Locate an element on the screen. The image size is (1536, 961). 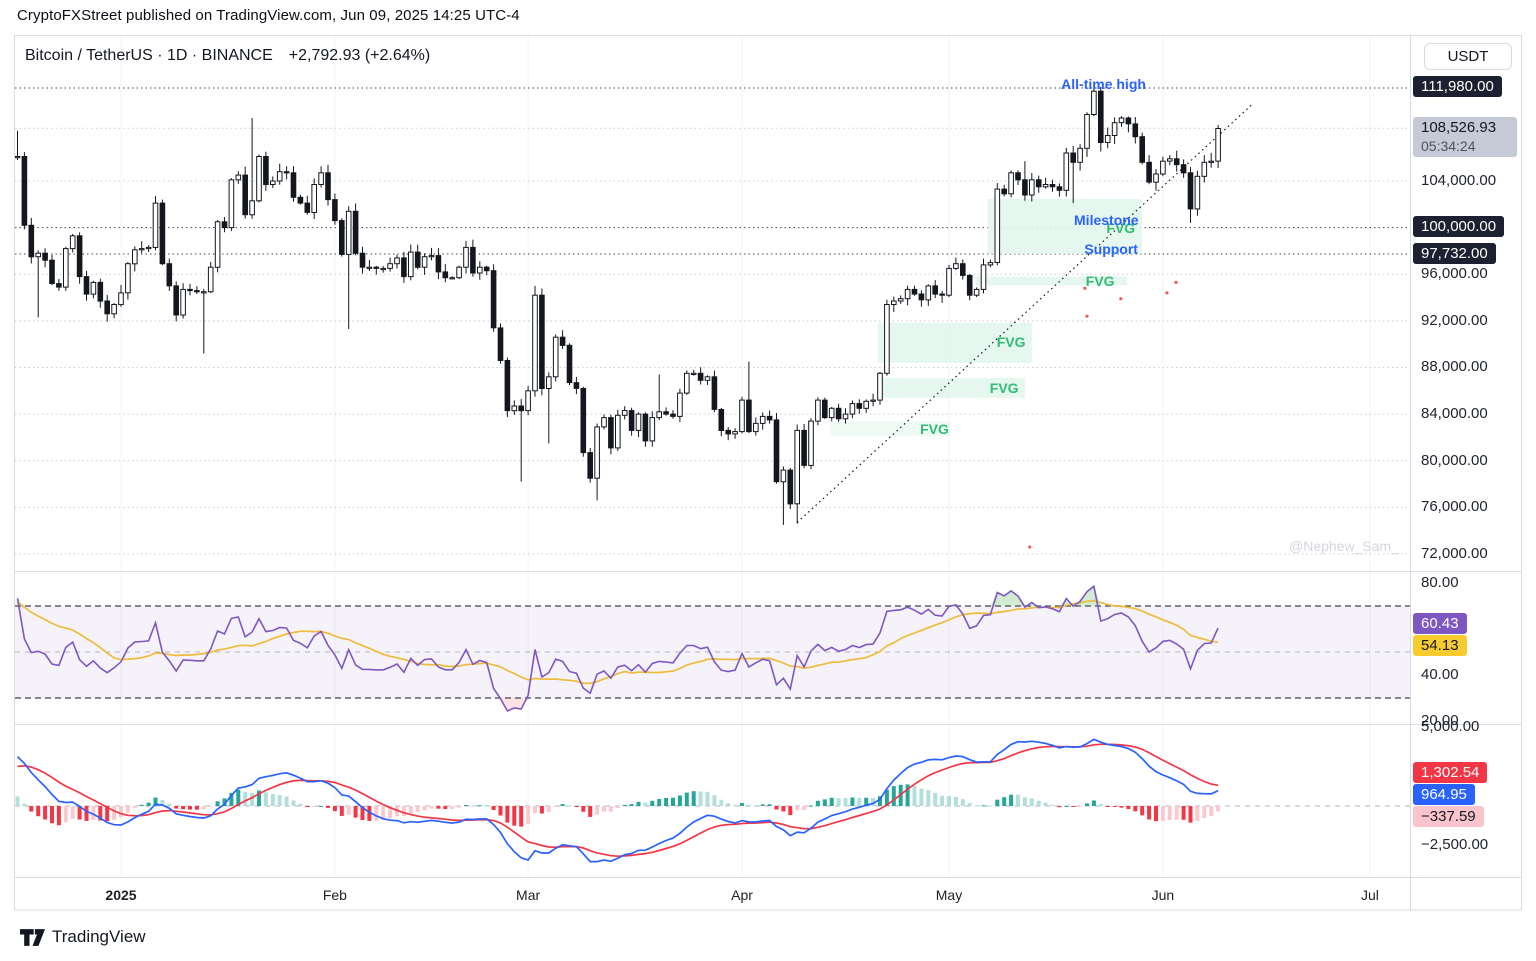
tradingview-logo-icon is located at coordinates (32, 937).